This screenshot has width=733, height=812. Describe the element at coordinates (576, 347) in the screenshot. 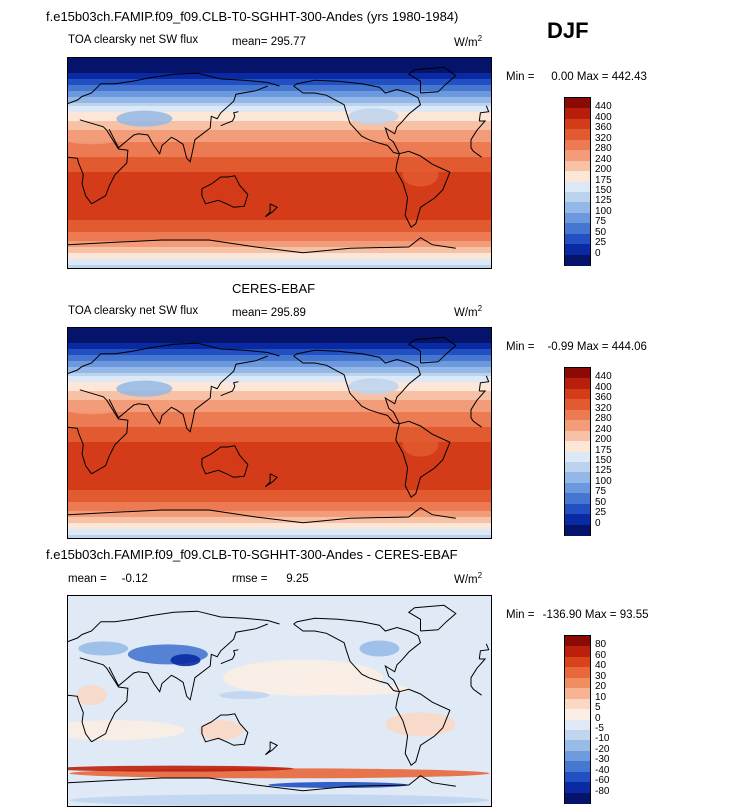

I see `panel2-minmax: Min = -0.99 Max = 444.06` at that location.